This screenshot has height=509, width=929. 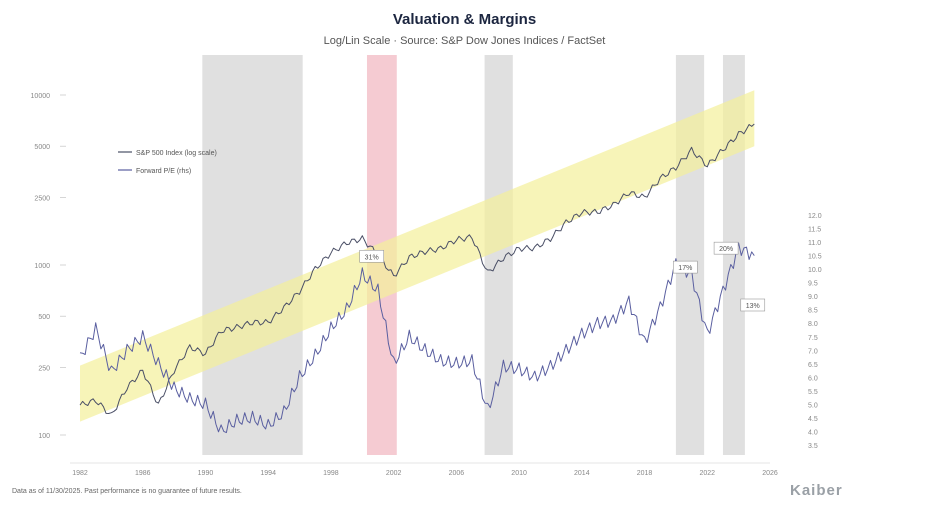 What do you see at coordinates (814, 230) in the screenshot?
I see `right-tick-label-1: 11.5` at bounding box center [814, 230].